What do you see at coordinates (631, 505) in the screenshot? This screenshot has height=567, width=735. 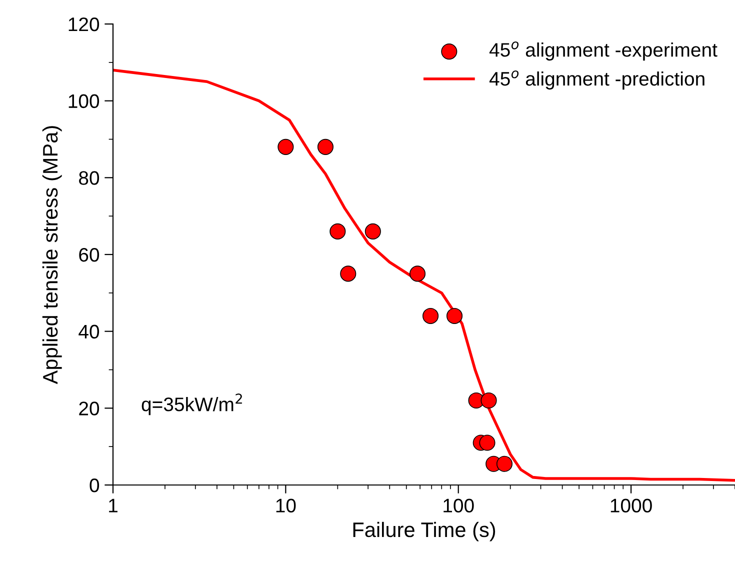 I see `x-tick-label: 1000` at bounding box center [631, 505].